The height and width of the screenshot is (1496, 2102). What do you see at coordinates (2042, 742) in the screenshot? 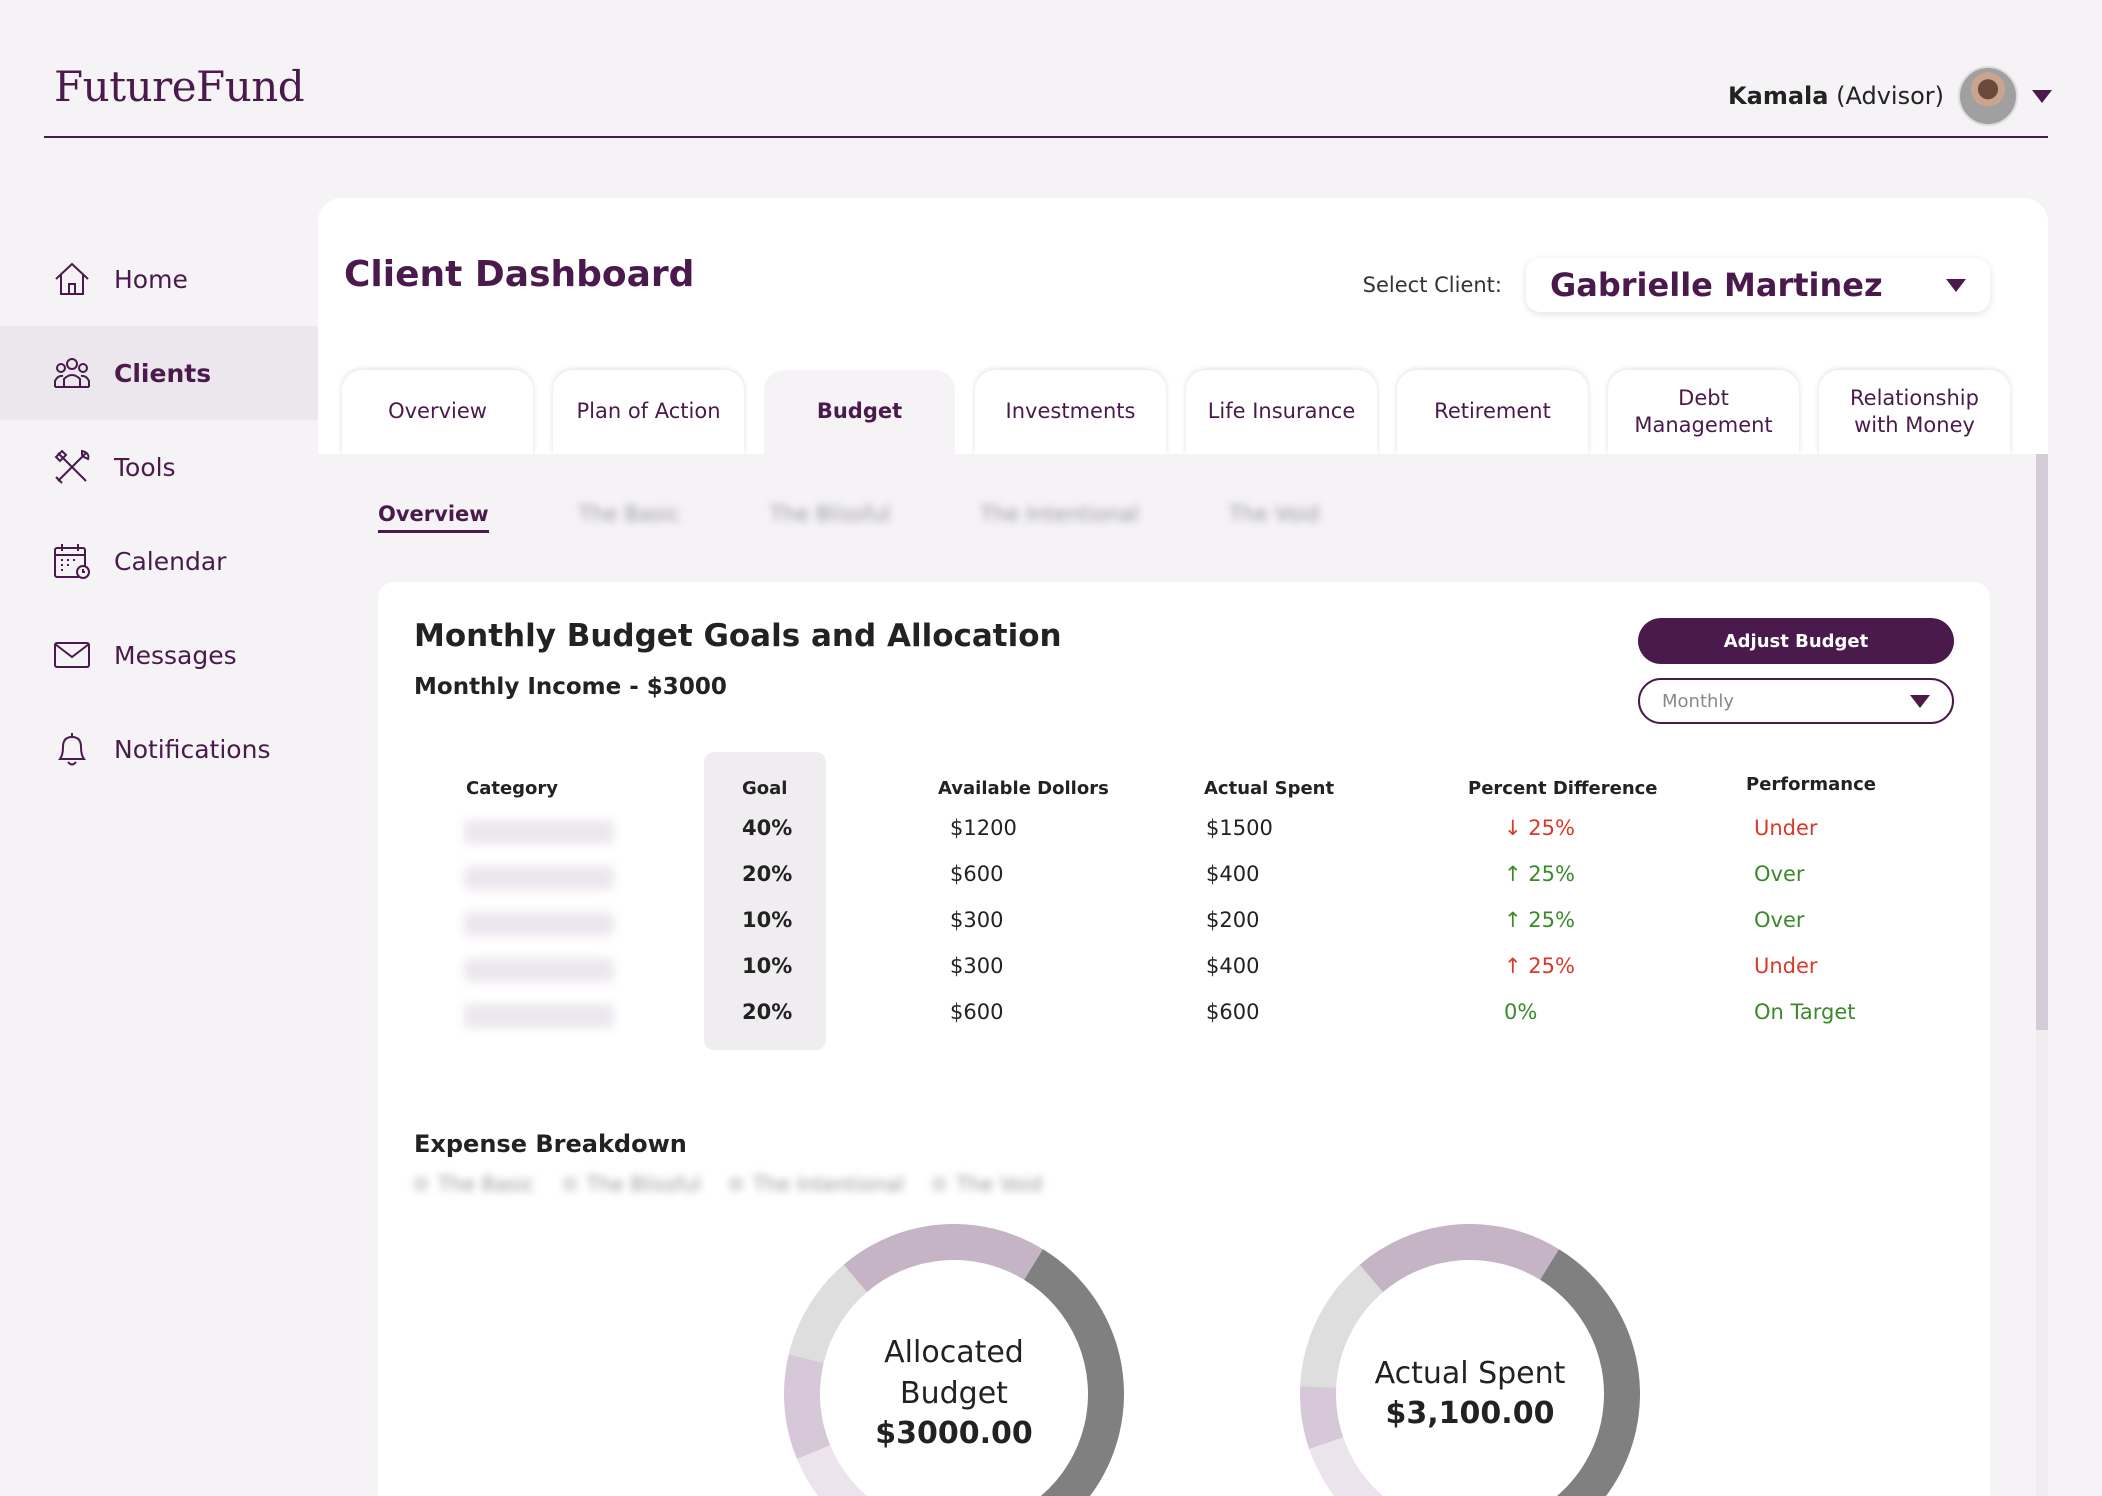
I see `scrollbar-thumb` at bounding box center [2042, 742].